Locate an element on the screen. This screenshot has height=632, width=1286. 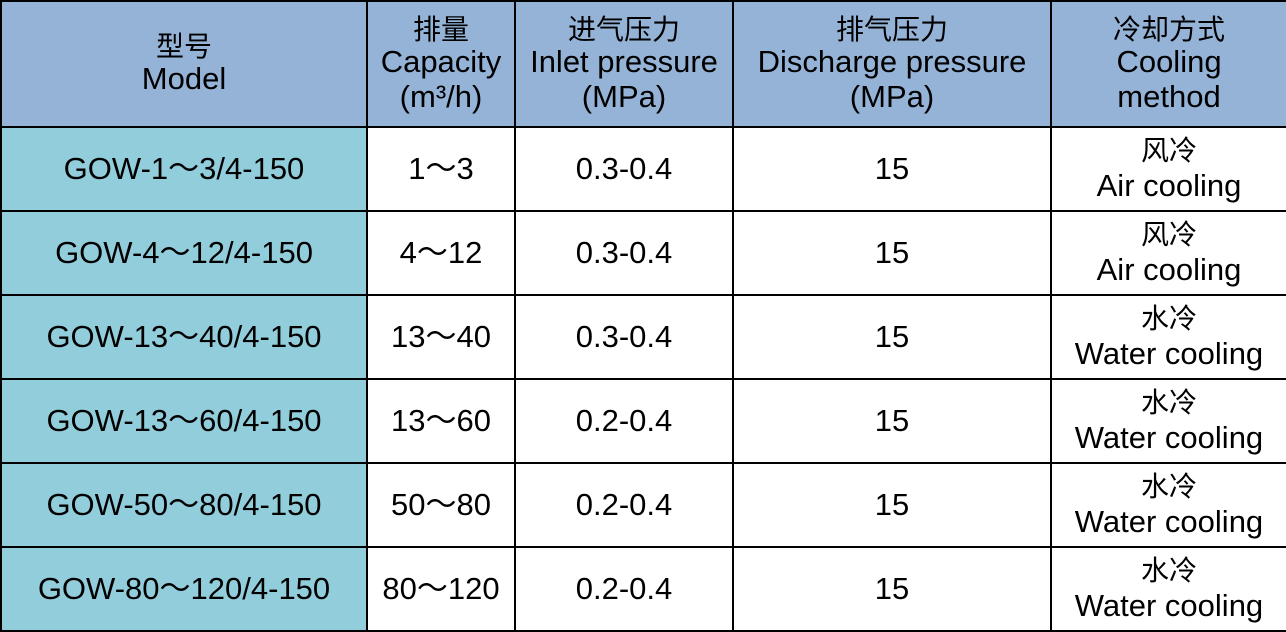
cell-model: GOW-50～80/4-150 is located at coordinates (184, 505).